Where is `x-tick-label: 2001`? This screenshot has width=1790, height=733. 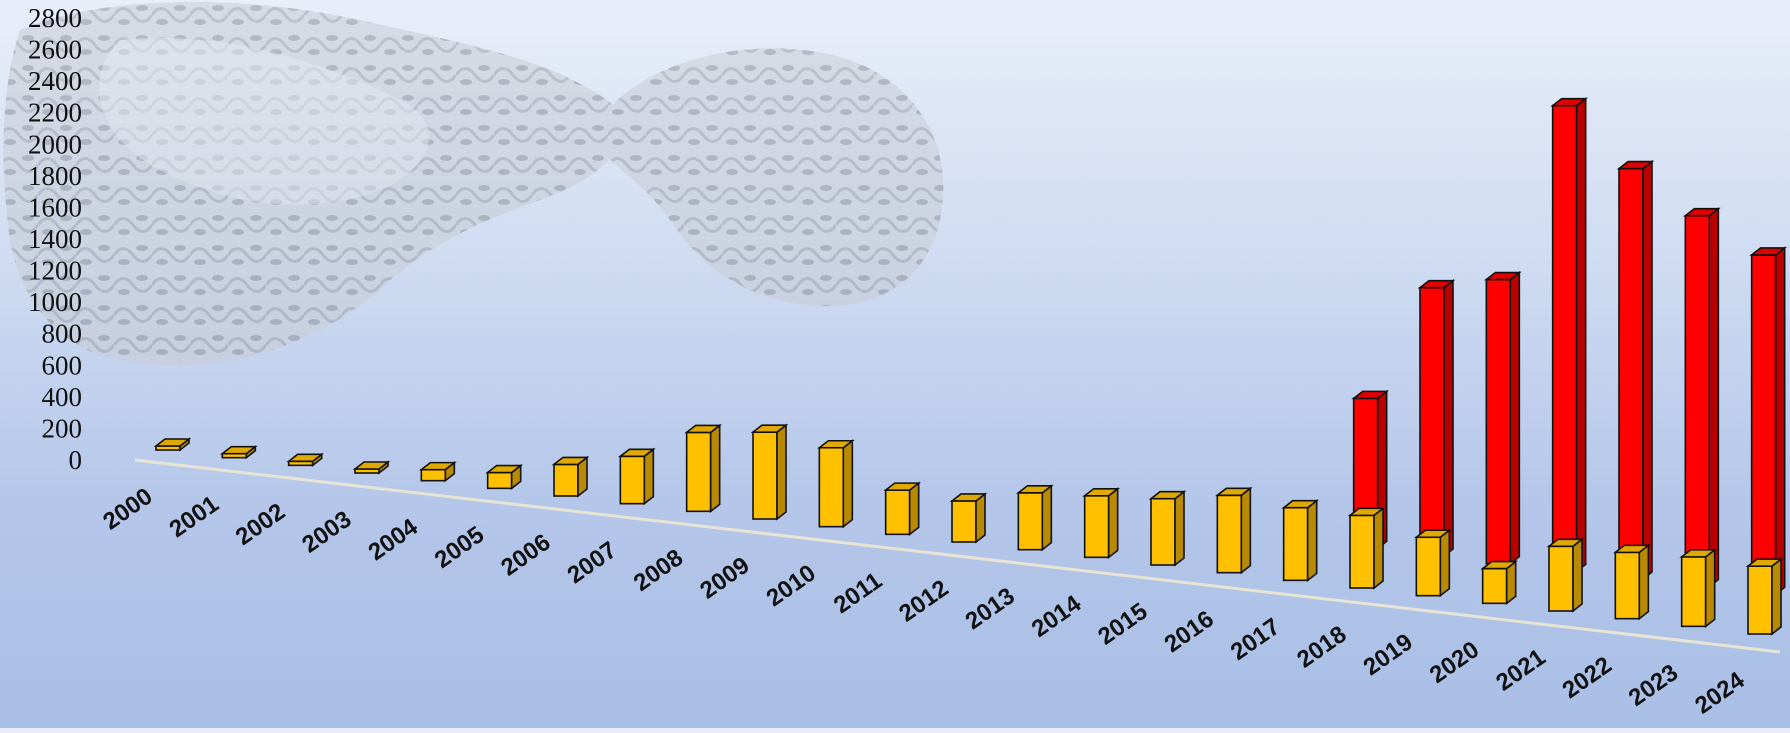 x-tick-label: 2001 is located at coordinates (194, 516).